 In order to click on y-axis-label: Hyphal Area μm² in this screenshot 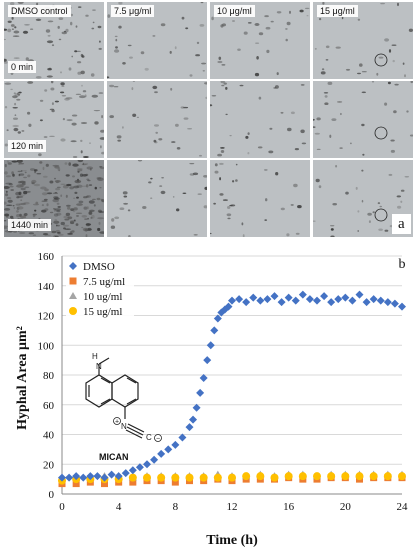, I will do `click(22, 378)`.